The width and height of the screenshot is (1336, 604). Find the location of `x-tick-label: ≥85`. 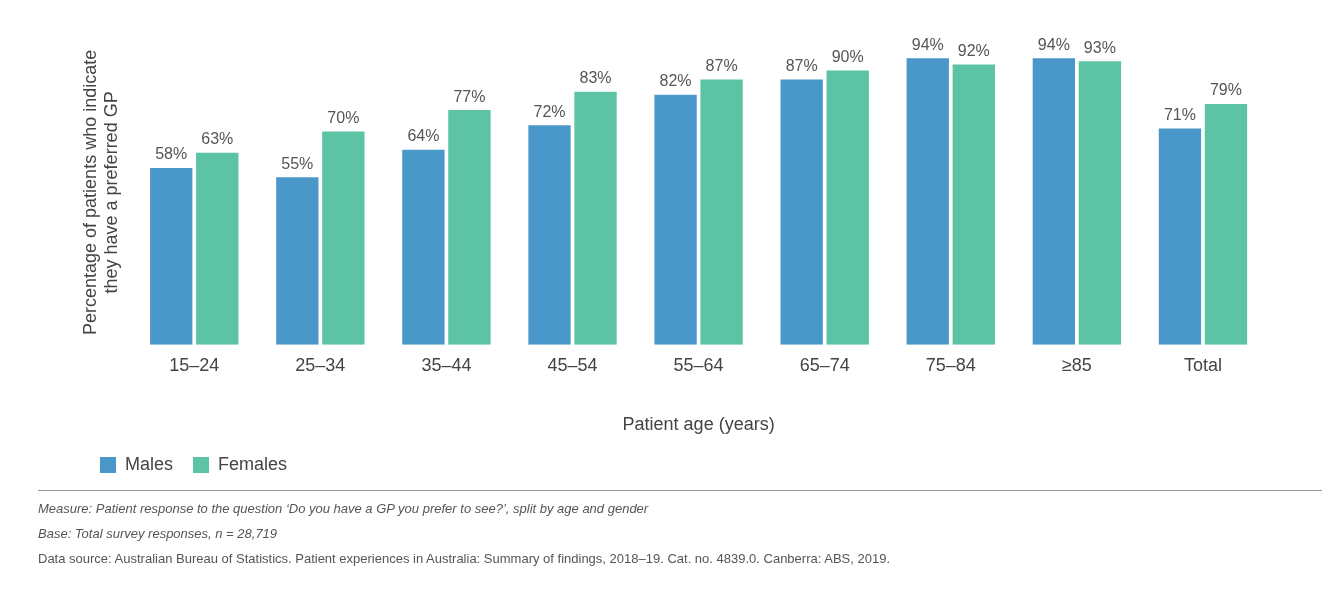

x-tick-label: ≥85 is located at coordinates (1076, 364).